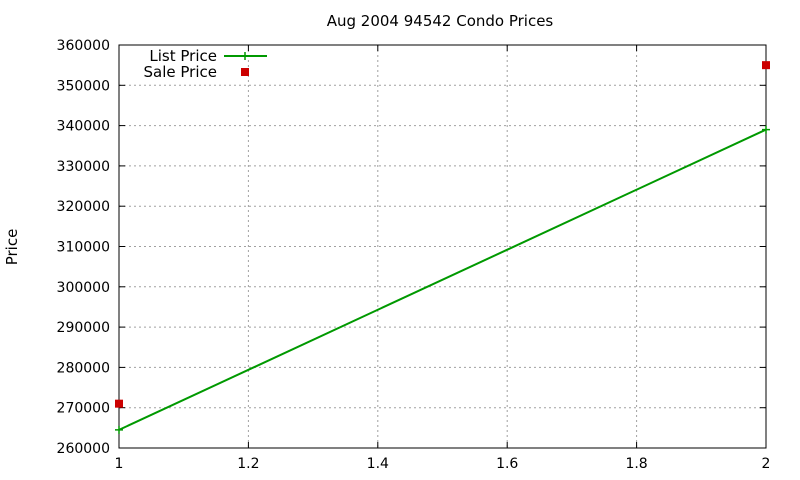 This screenshot has width=800, height=480. Describe the element at coordinates (83, 449) in the screenshot. I see `y-tick-label: 260000` at that location.